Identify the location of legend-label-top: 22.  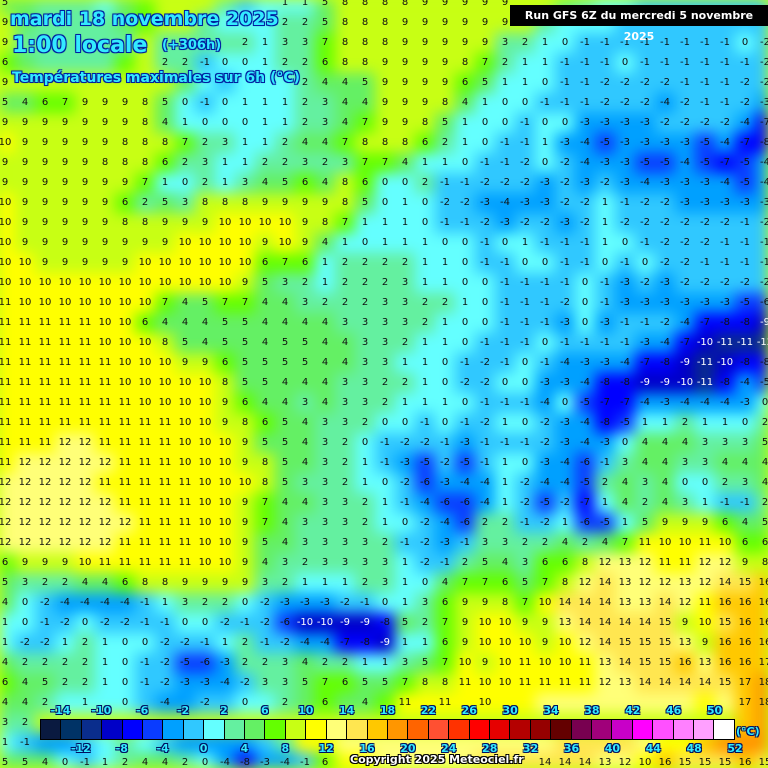
(428, 710).